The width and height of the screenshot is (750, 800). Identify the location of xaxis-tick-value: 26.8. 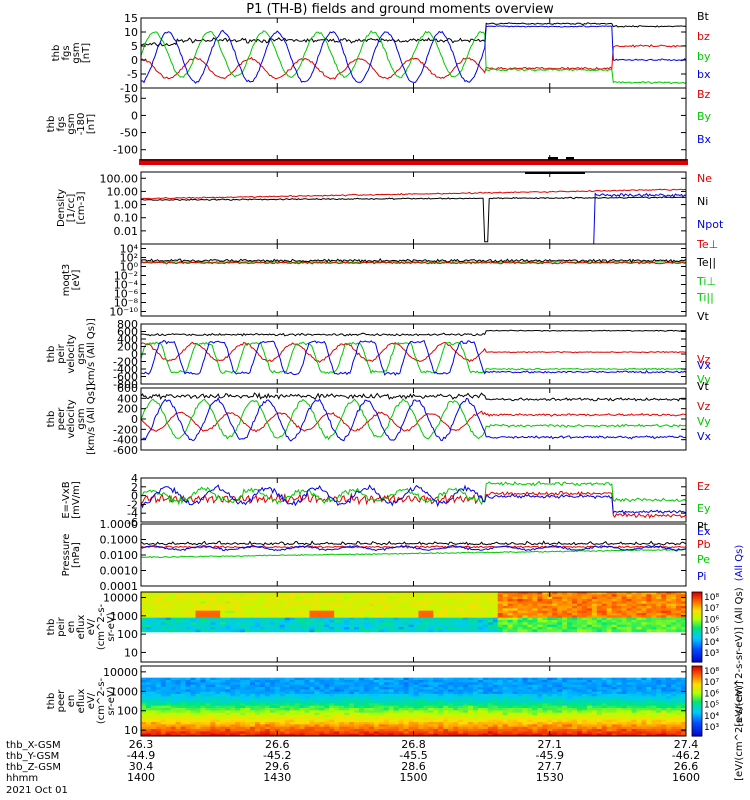
(413, 744).